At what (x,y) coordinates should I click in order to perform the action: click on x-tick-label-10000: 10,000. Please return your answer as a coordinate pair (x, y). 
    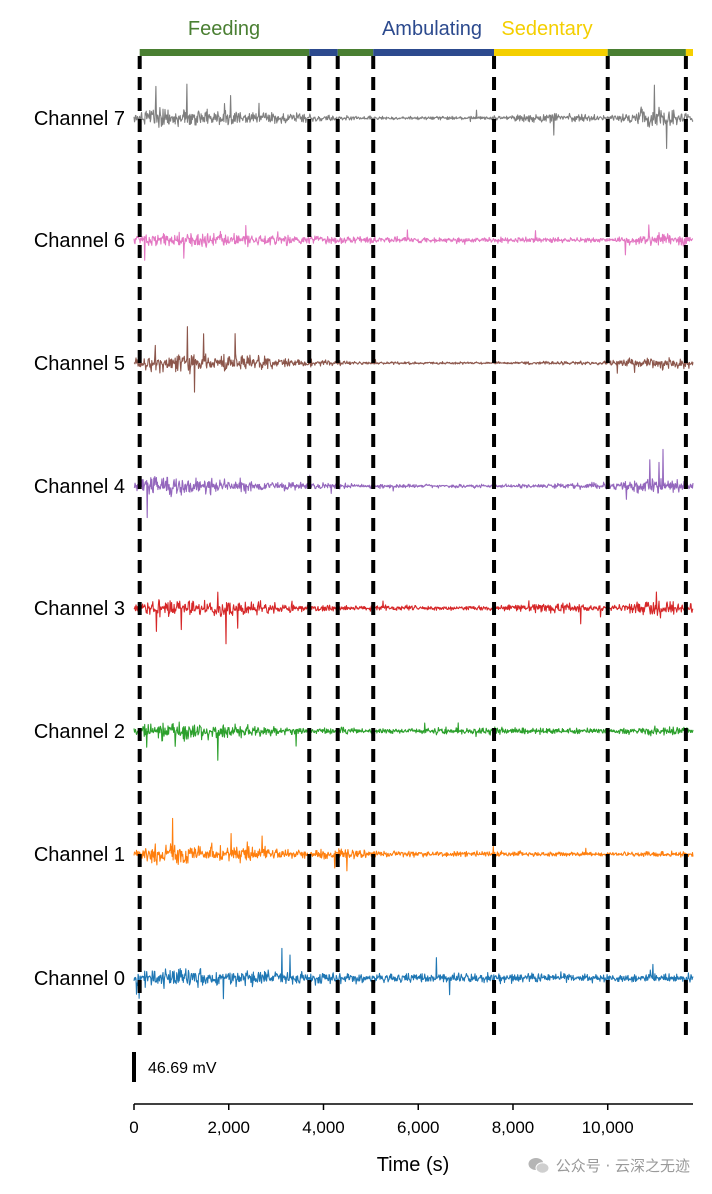
    Looking at the image, I should click on (608, 1127).